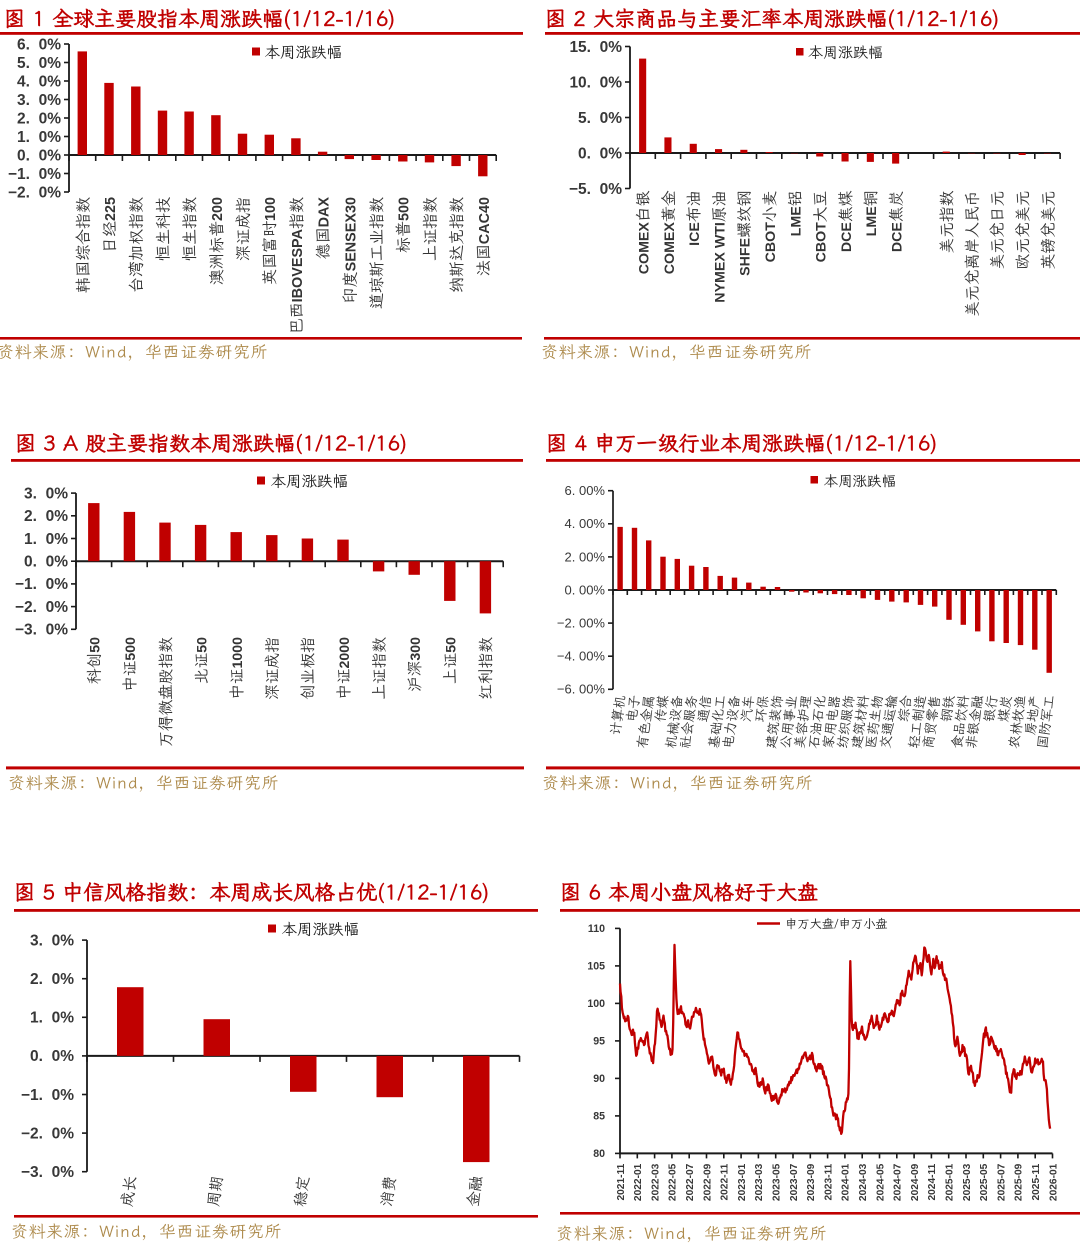  Describe the element at coordinates (870, 214) in the screenshot. I see `svg-text: LME铜` at that location.